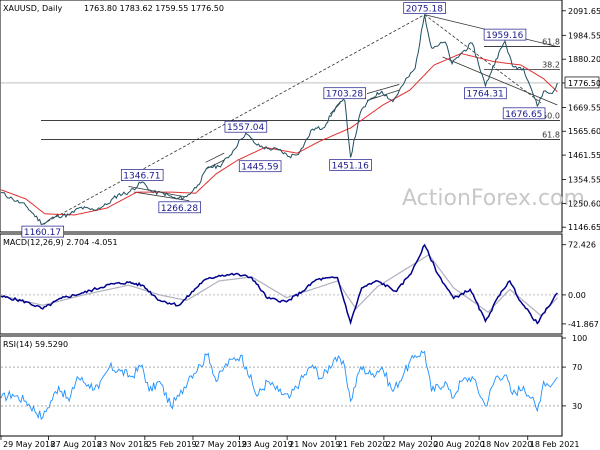 This screenshot has width=600, height=450. What do you see at coordinates (555, 444) in the screenshot?
I see `x-tick-label: 18 Feb 2021` at bounding box center [555, 444].